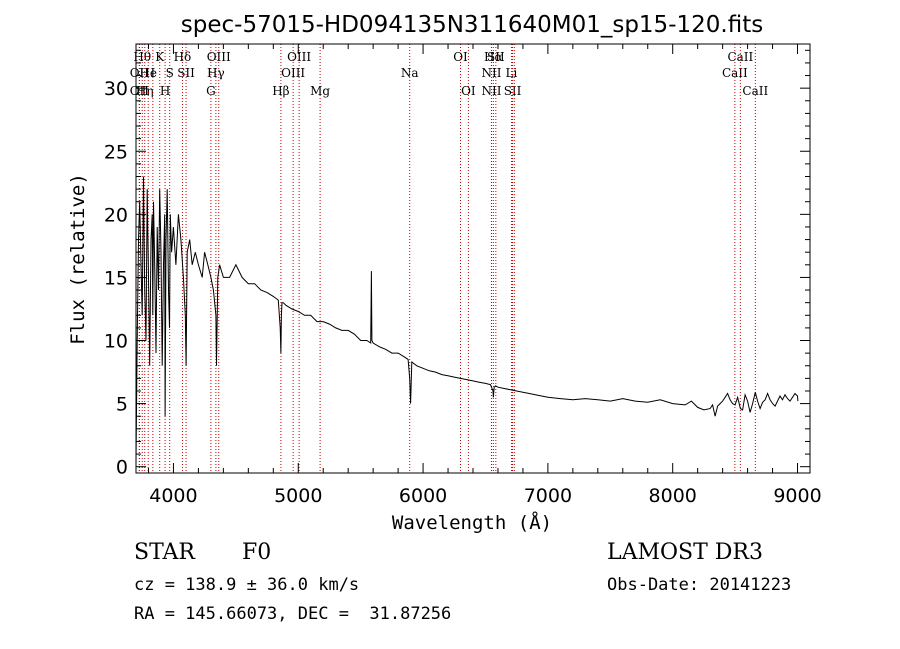 Image resolution: width=900 pixels, height=649 pixels. What do you see at coordinates (116, 342) in the screenshot?
I see `y-tick-label: 10` at bounding box center [116, 342].